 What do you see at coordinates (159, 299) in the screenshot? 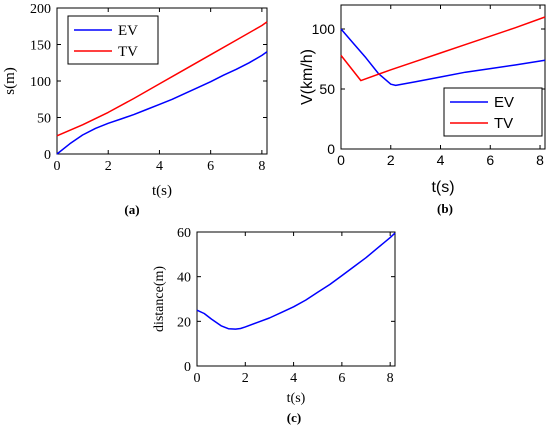
I see `y-axis-label: distance(m)` at bounding box center [159, 299].